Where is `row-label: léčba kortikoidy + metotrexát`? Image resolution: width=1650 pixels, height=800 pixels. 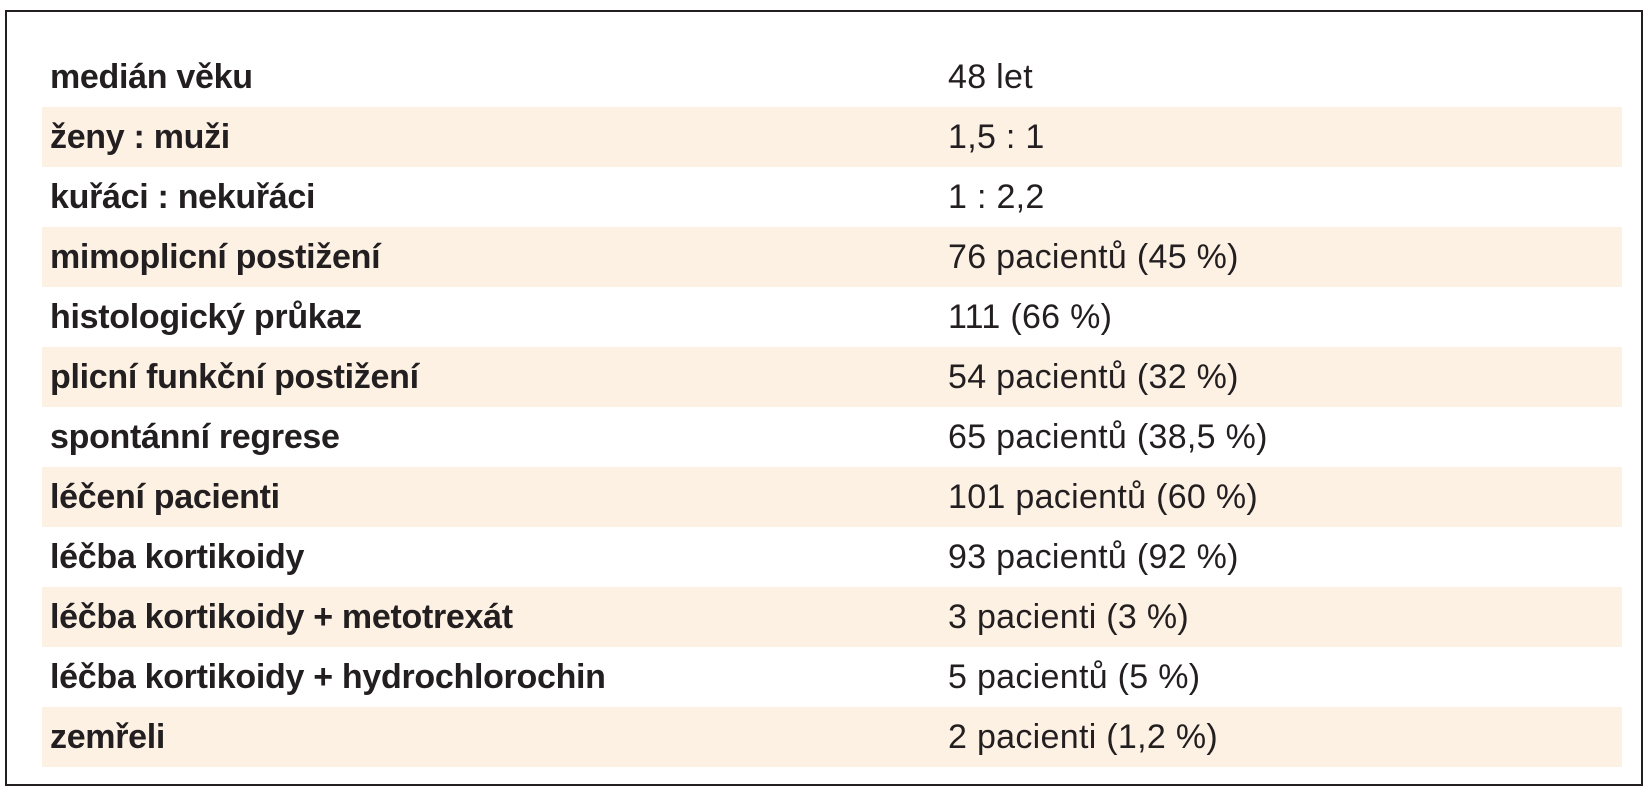
row-label: léčba kortikoidy + metotrexát is located at coordinates (281, 617).